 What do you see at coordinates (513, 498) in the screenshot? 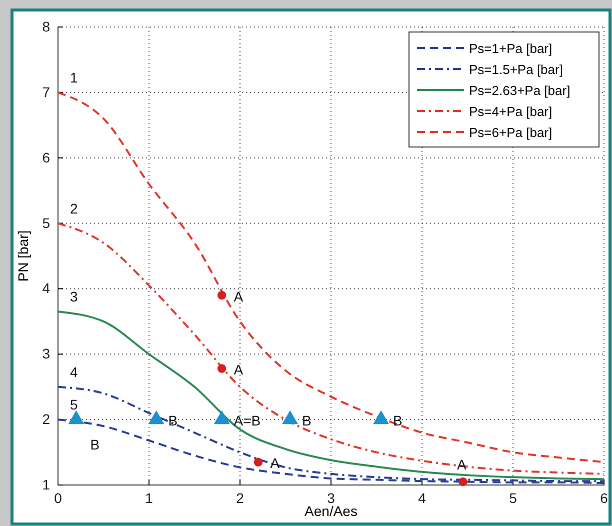
I see `x-tick-label: 5` at bounding box center [513, 498].